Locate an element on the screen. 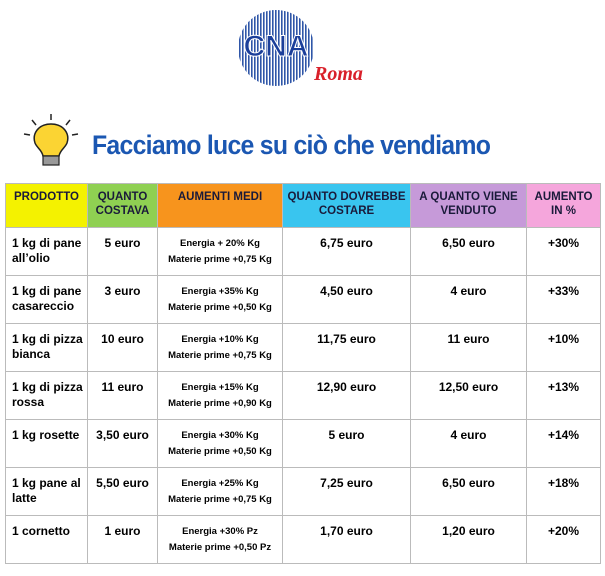  cell: Energia +25% Kg Materie prime +0,75 Kg is located at coordinates (220, 491).